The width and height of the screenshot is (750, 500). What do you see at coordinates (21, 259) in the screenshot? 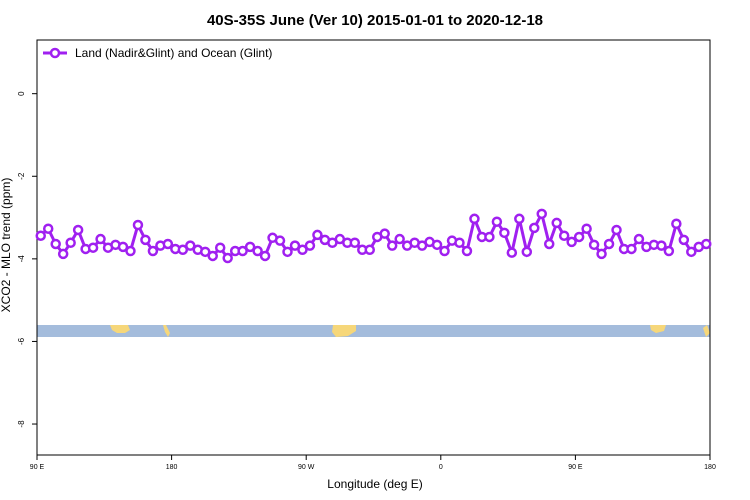
I see `y-tick-label: -4` at bounding box center [21, 259].